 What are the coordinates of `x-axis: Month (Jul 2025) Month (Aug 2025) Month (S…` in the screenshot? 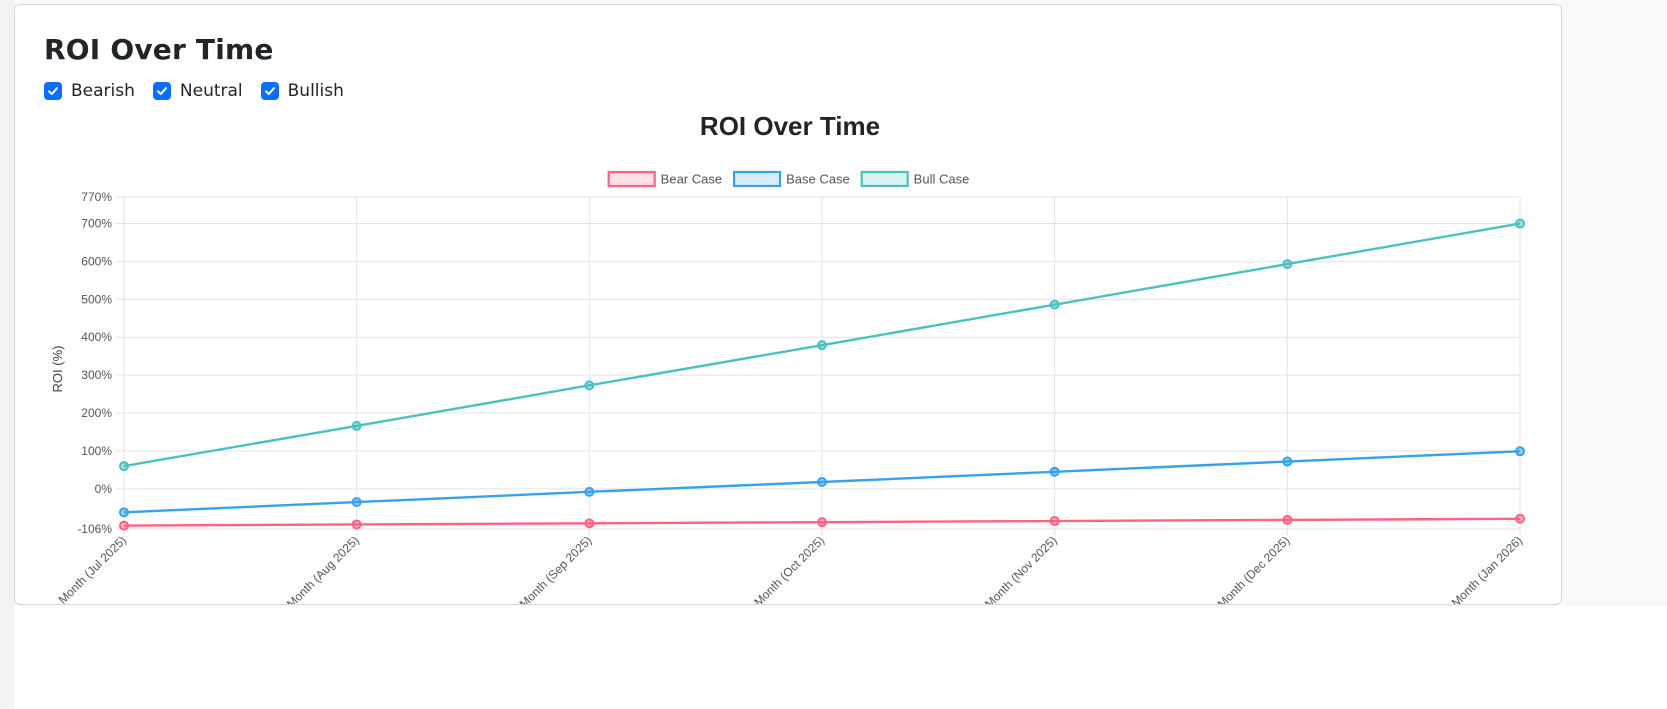 It's located at (791, 569).